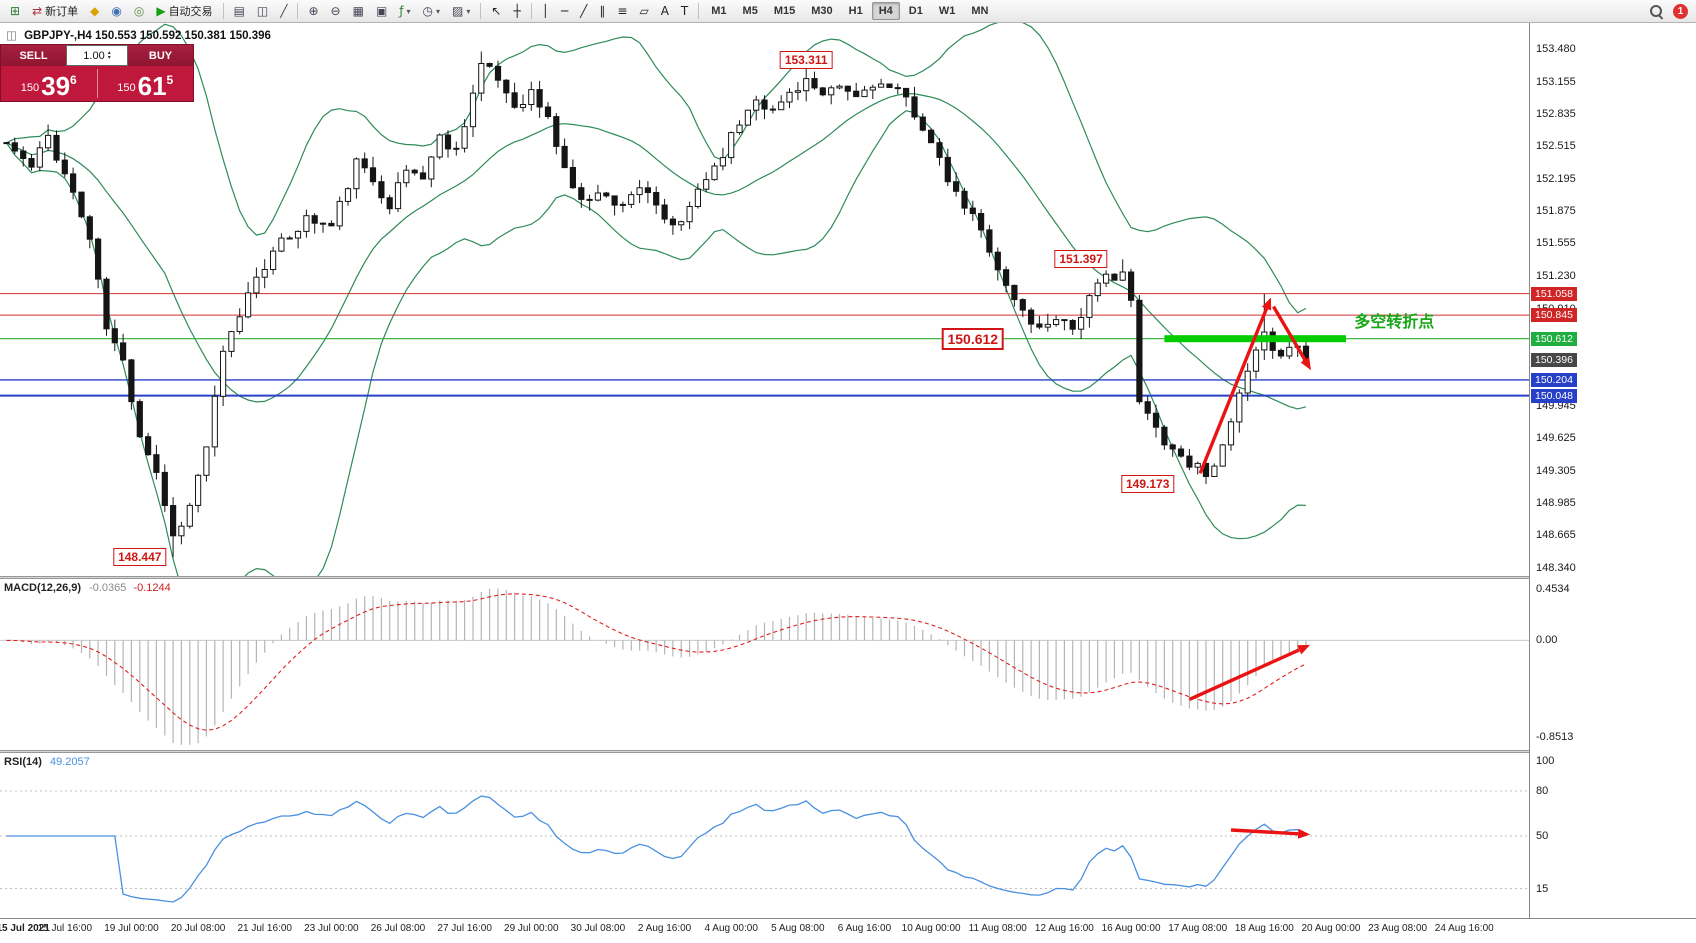 The width and height of the screenshot is (1696, 943). Describe the element at coordinates (1556, 438) in the screenshot. I see `price-tick-label: 149.625` at that location.